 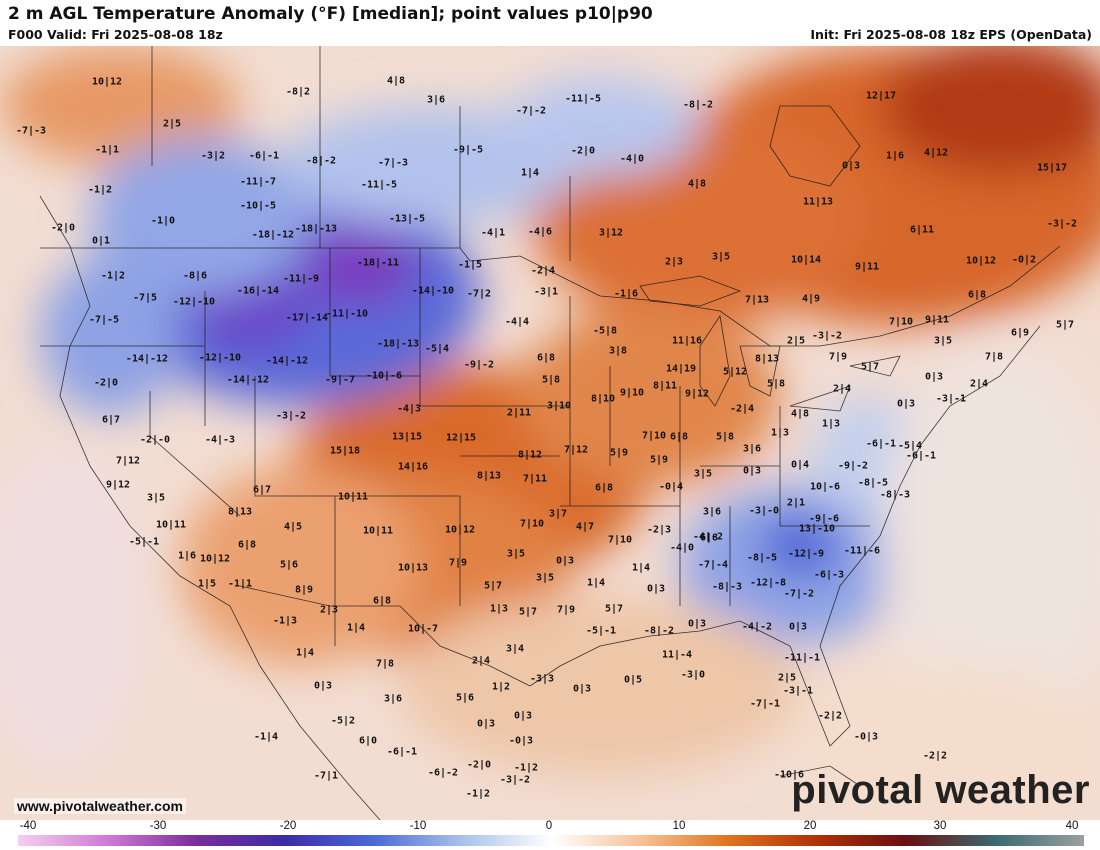 What do you see at coordinates (762, 558) in the screenshot?
I see `point-value-label: -8|-5` at bounding box center [762, 558].